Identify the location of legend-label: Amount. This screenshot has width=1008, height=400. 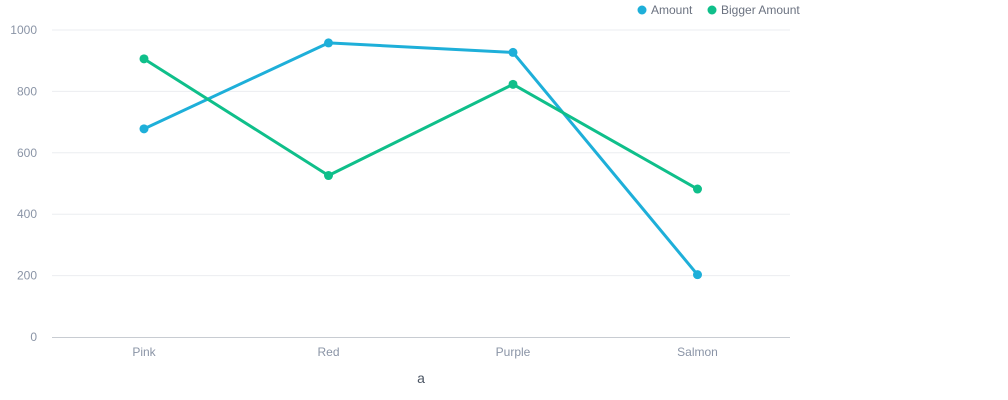
(672, 10).